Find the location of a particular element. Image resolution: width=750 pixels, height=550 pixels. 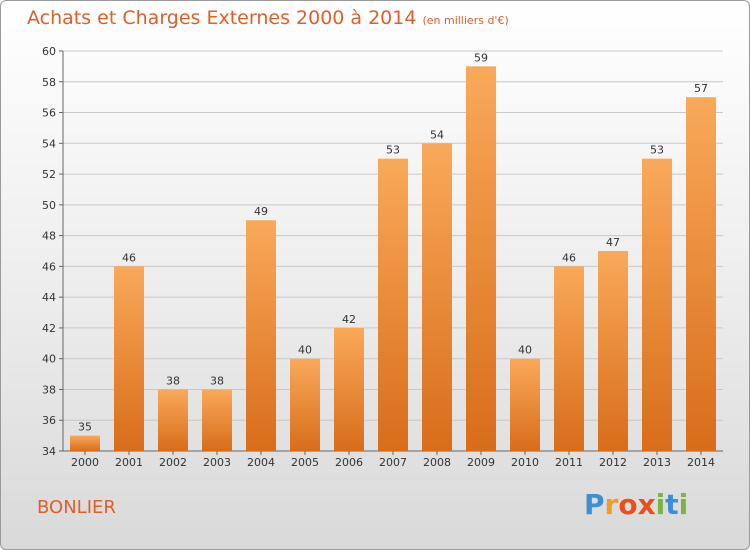

y-tick-label: 48 is located at coordinates (49, 236).